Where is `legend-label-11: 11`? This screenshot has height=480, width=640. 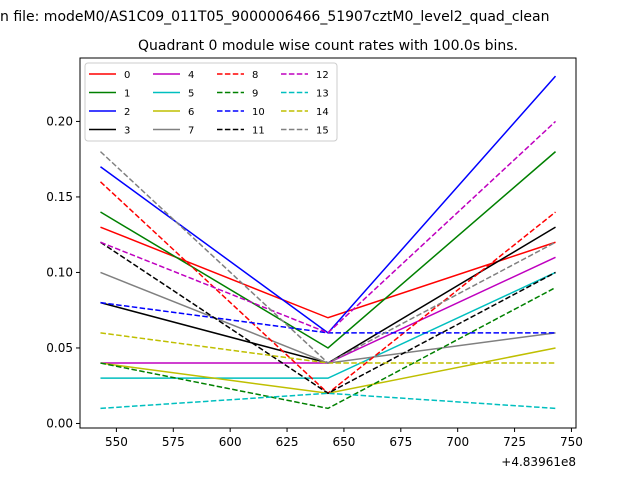 legend-label-11: 11 is located at coordinates (258, 131).